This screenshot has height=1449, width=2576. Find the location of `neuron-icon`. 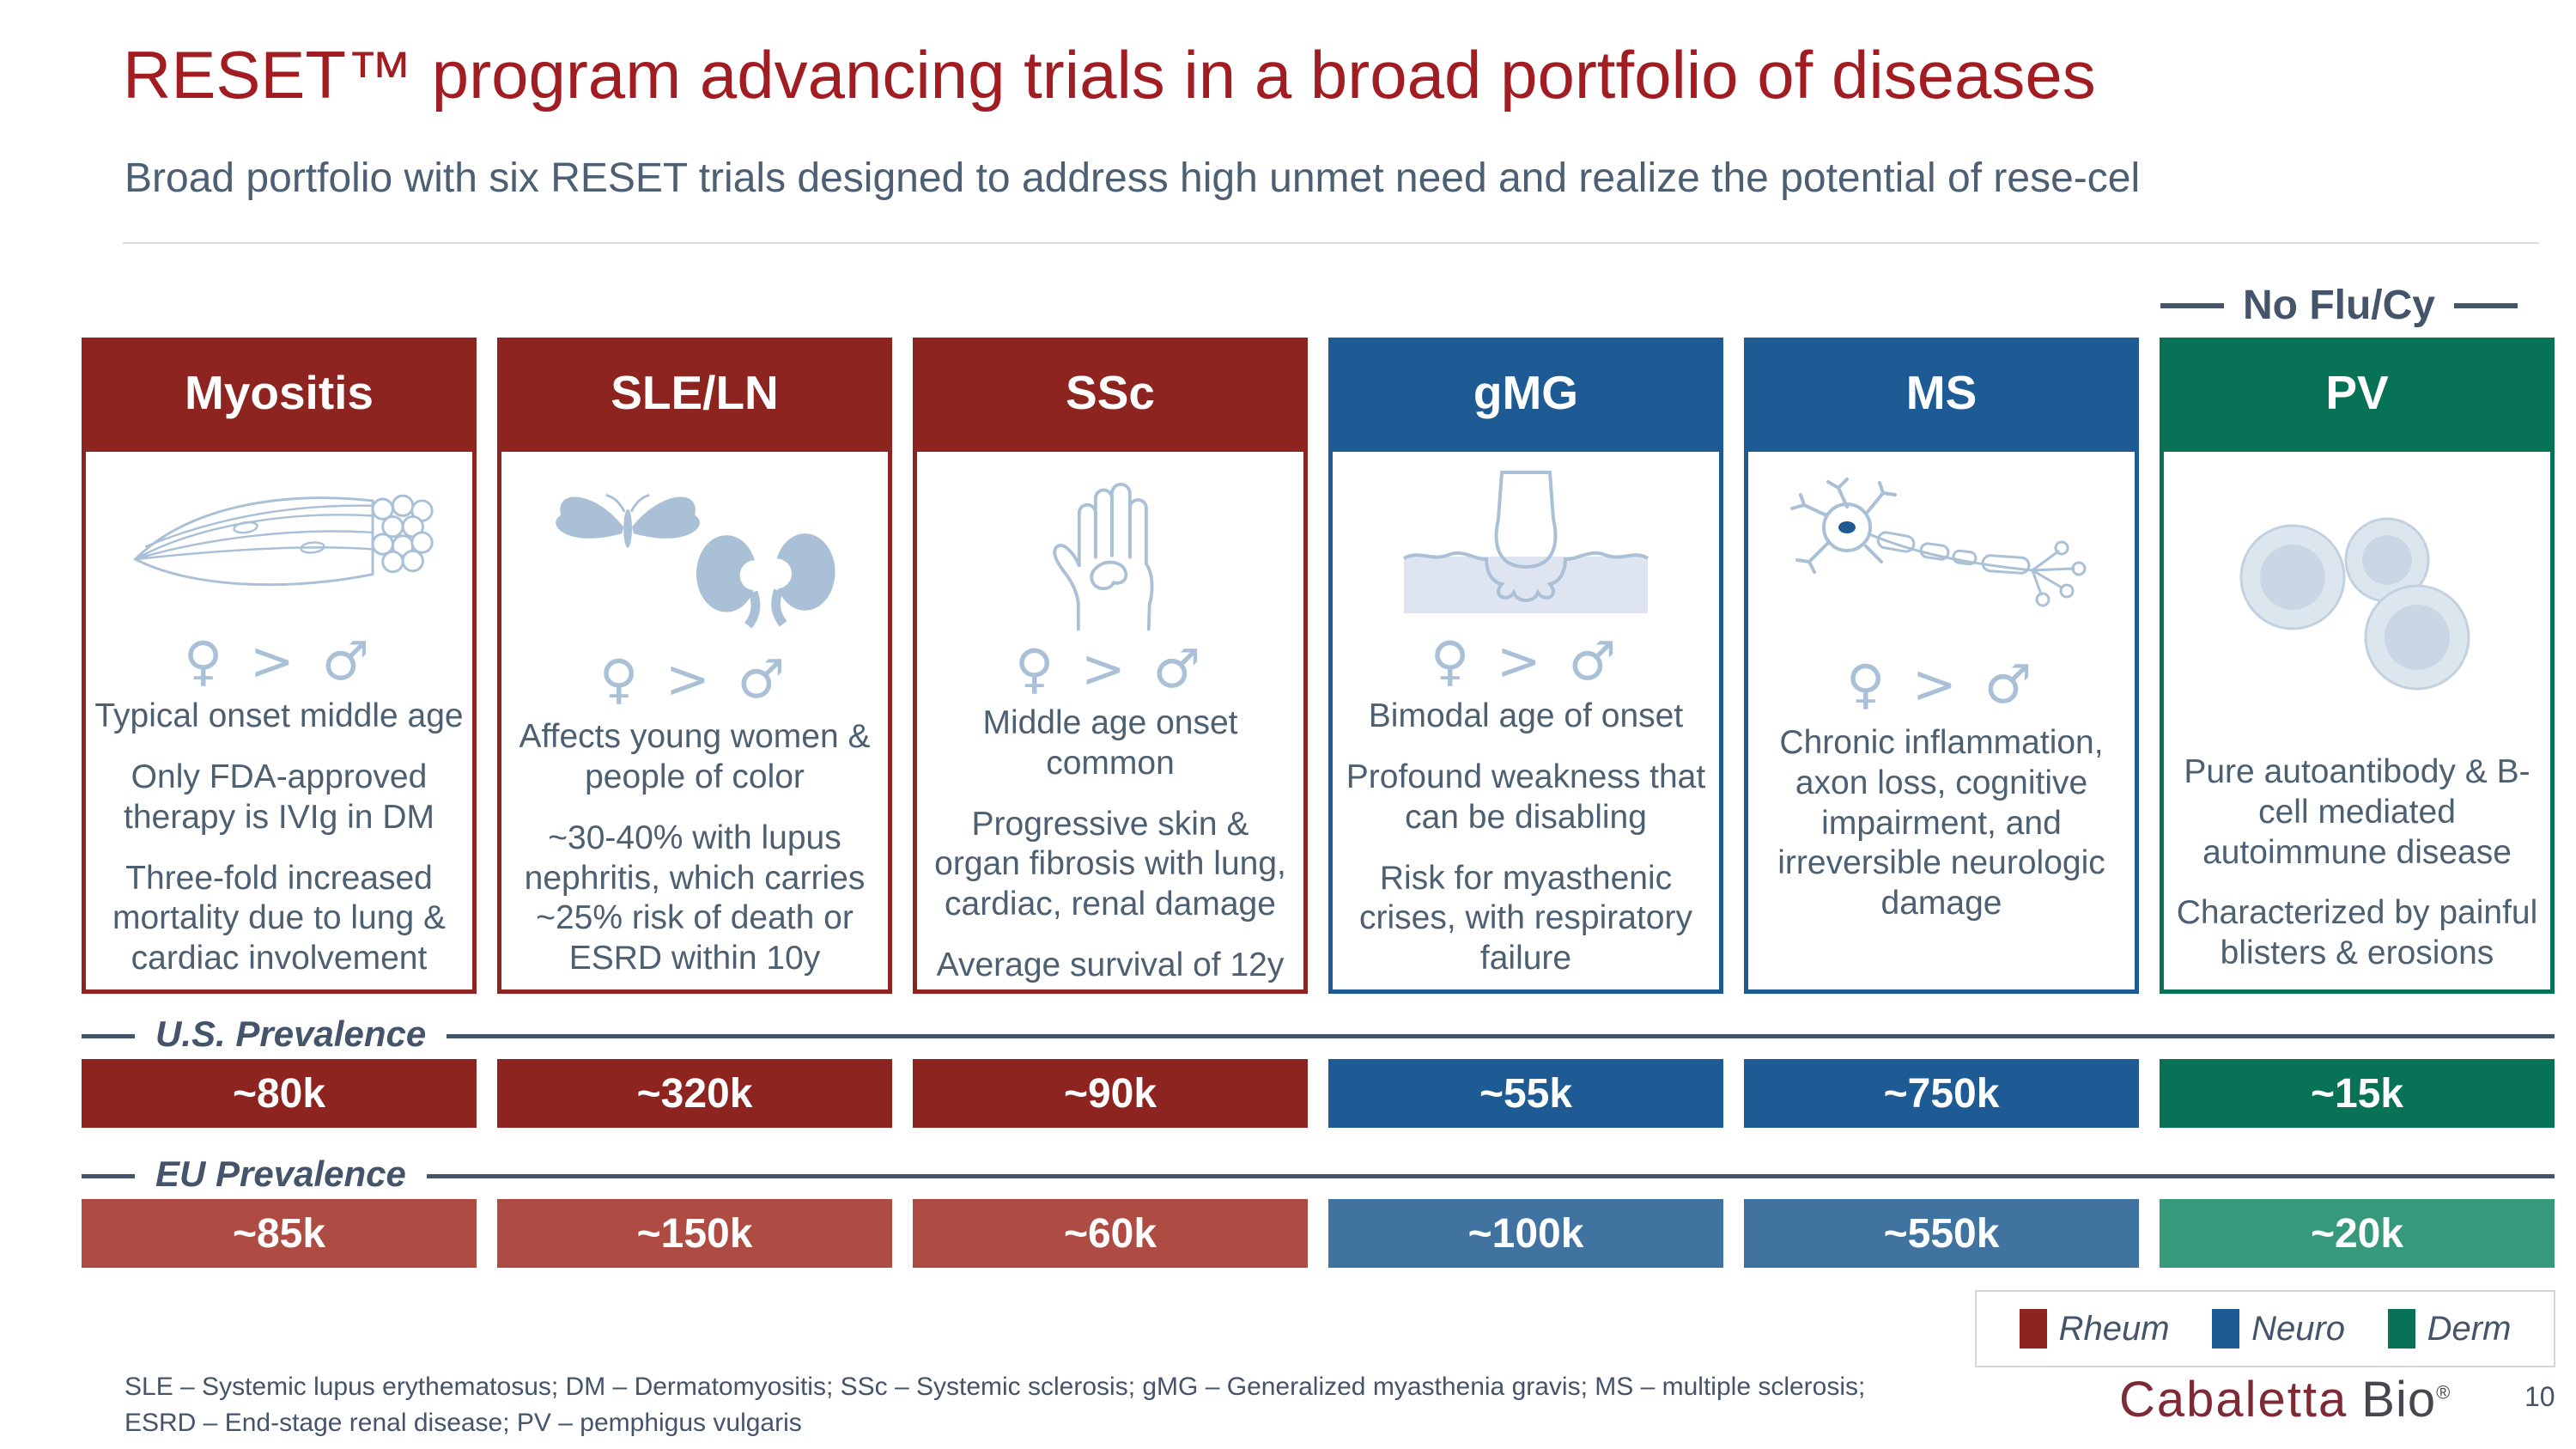

neuron-icon is located at coordinates (1941, 557).